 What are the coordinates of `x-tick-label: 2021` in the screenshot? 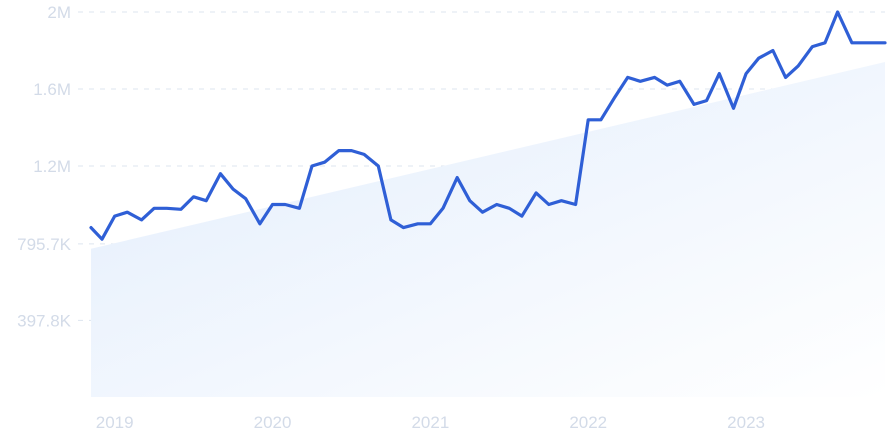 It's located at (430, 422).